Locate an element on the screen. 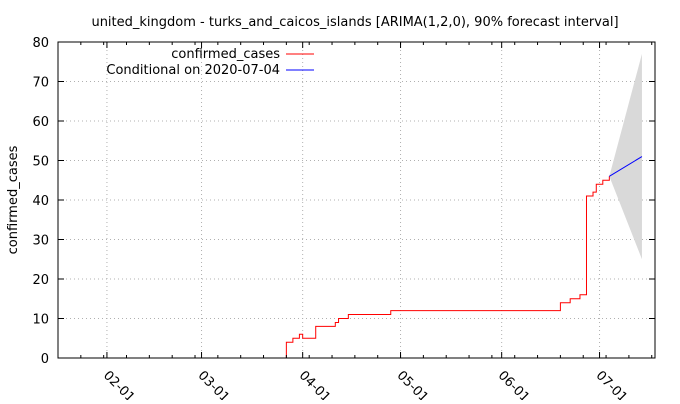 The image size is (680, 404). x-tick-label: 05-01 is located at coordinates (412, 384).